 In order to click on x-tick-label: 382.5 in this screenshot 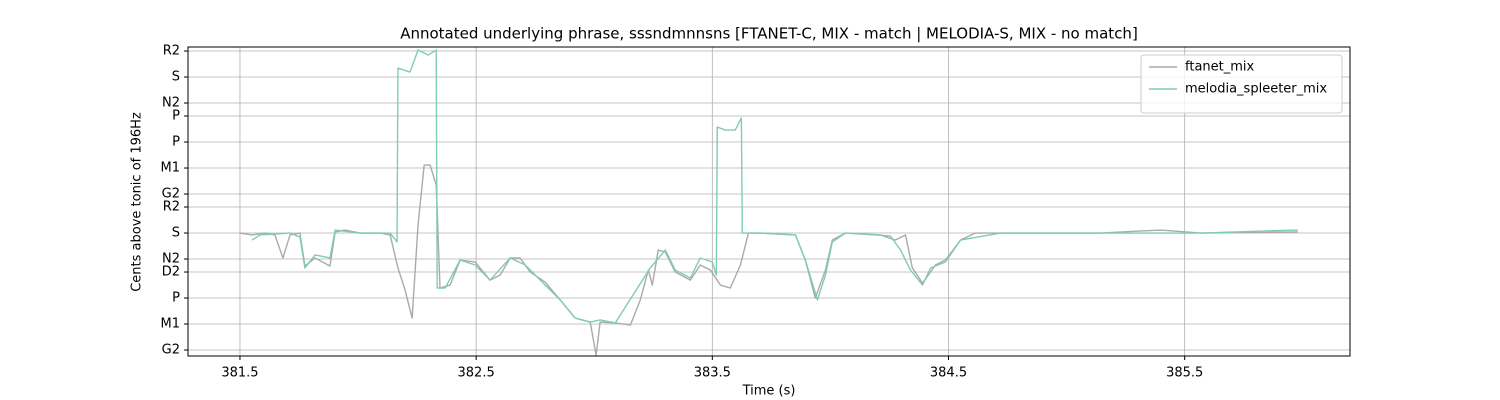, I will do `click(476, 373)`.